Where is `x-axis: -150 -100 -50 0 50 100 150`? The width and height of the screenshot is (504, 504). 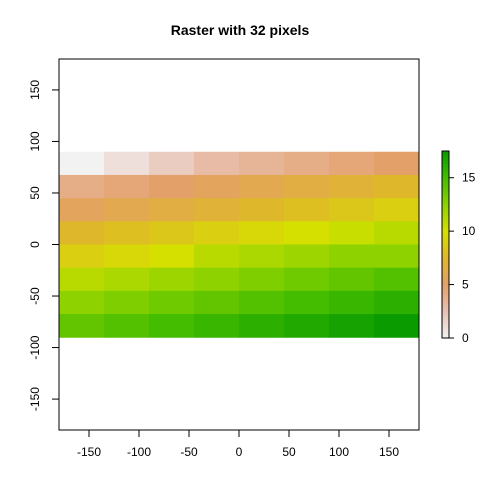 x-axis: -150 -100 -50 0 50 100 150 is located at coordinates (238, 444).